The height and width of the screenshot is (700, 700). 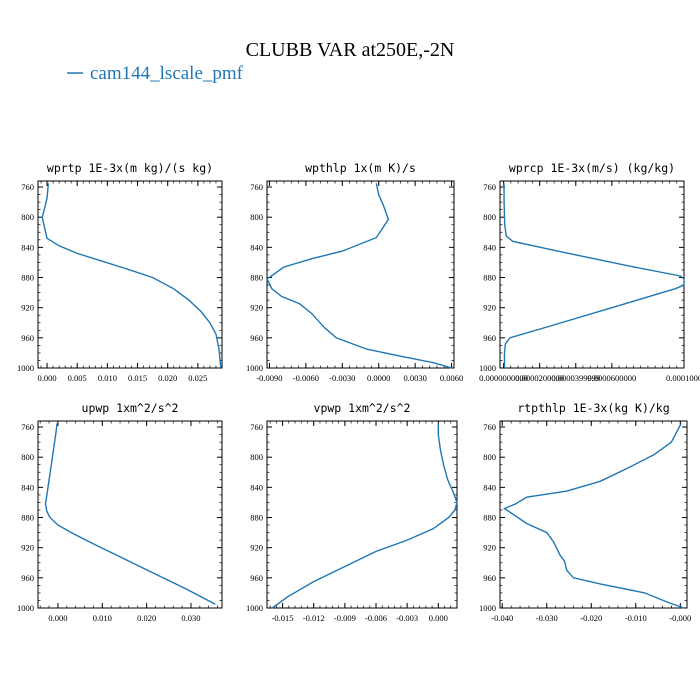 What do you see at coordinates (591, 618) in the screenshot?
I see `x-tick-label: -0.020` at bounding box center [591, 618].